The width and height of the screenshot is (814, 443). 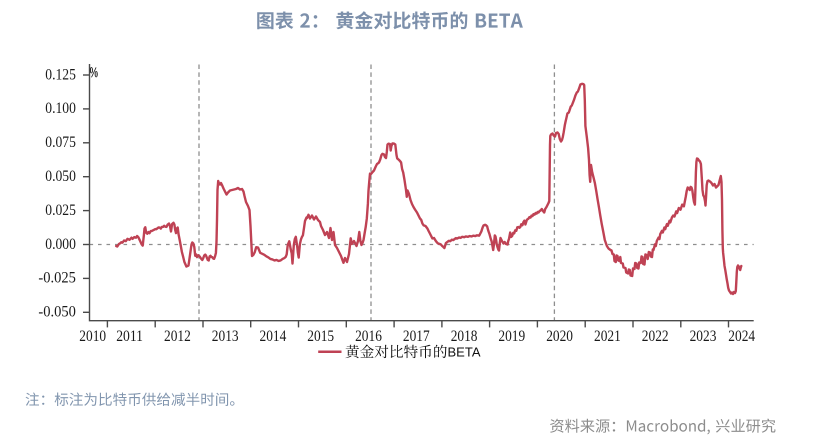 What do you see at coordinates (741, 336) in the screenshot?
I see `svg-text: 2024` at bounding box center [741, 336].